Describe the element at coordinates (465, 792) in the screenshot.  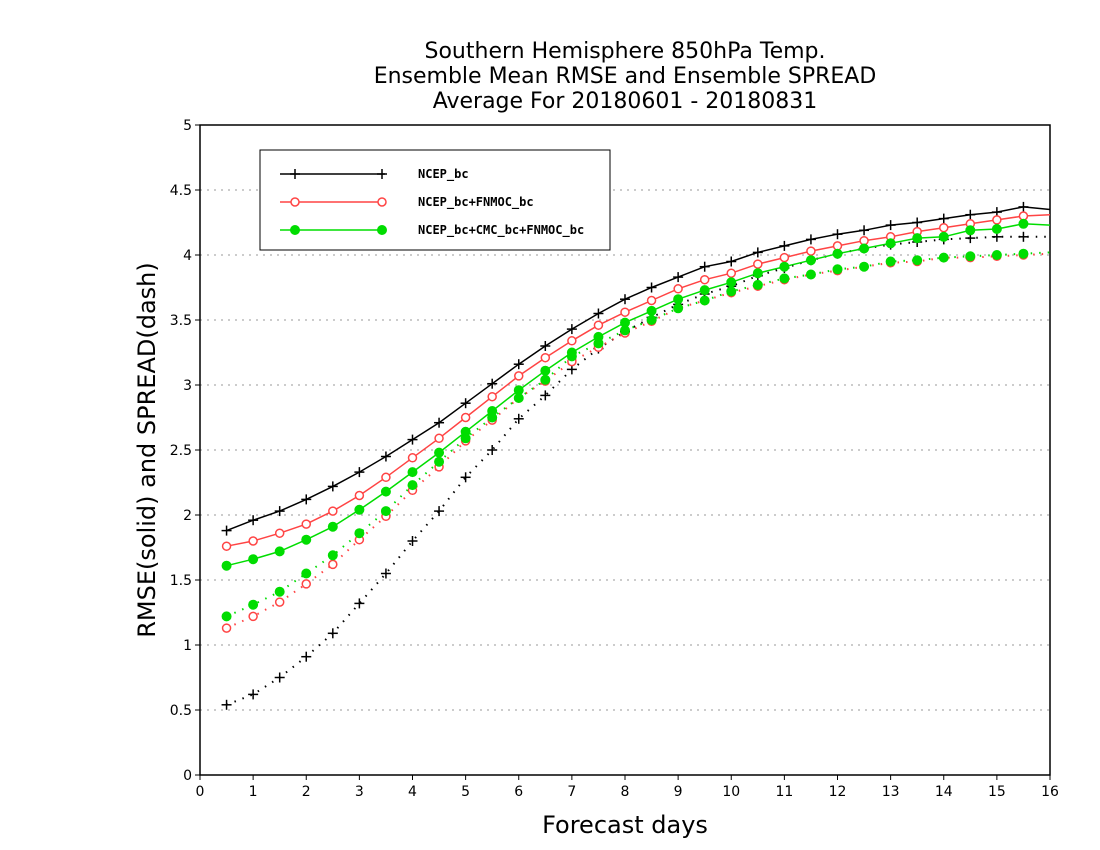
I see `x-tick-label: 5` at that location.